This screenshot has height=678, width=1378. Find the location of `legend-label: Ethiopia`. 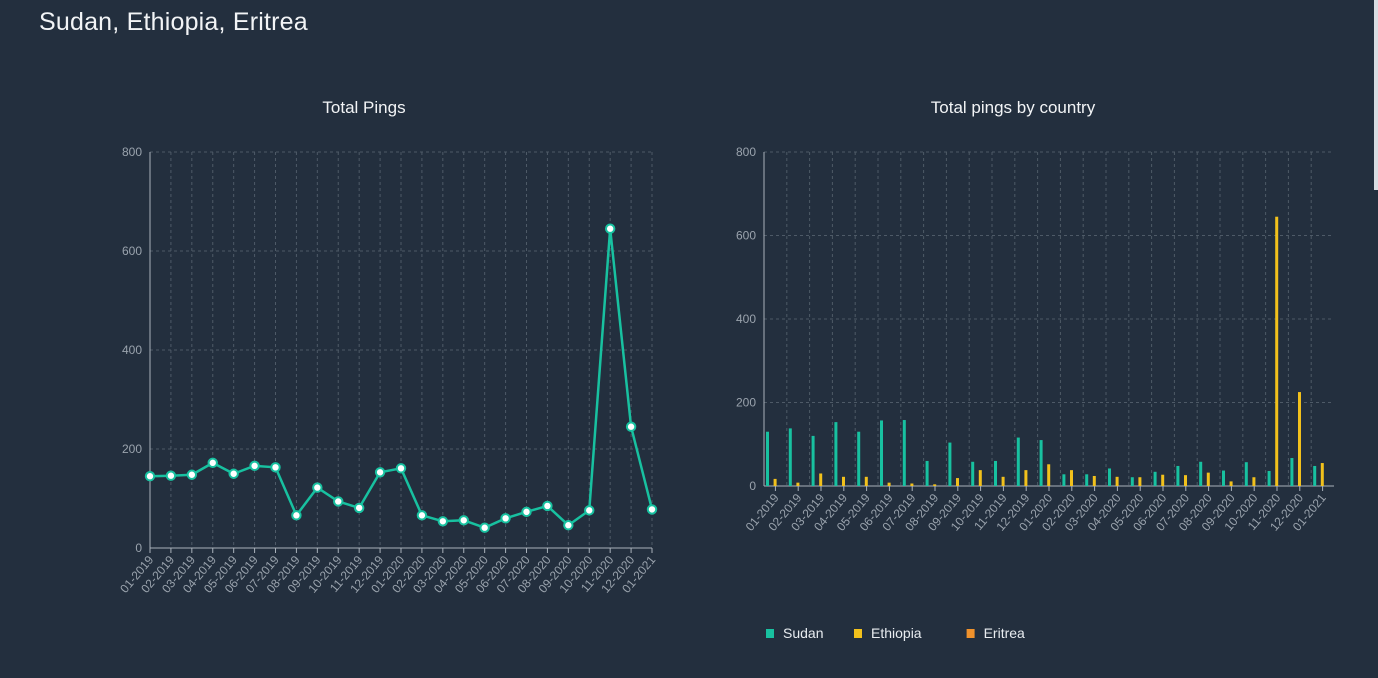

legend-label: Ethiopia is located at coordinates (896, 633).